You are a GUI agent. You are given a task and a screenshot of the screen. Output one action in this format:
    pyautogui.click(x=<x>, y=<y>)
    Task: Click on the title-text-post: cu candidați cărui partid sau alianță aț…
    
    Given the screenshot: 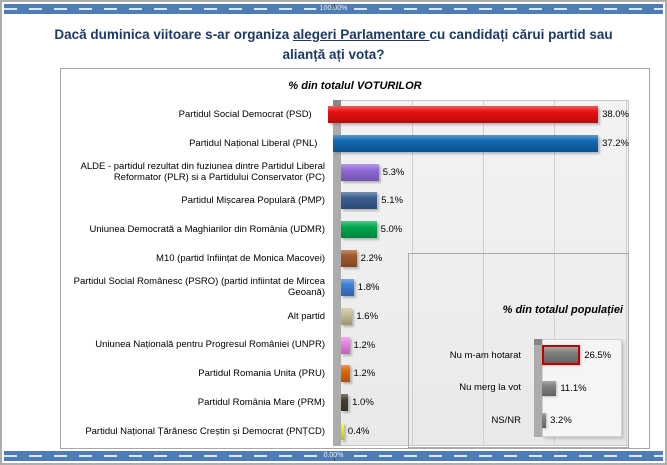 What is the action you would take?
    pyautogui.click(x=447, y=45)
    